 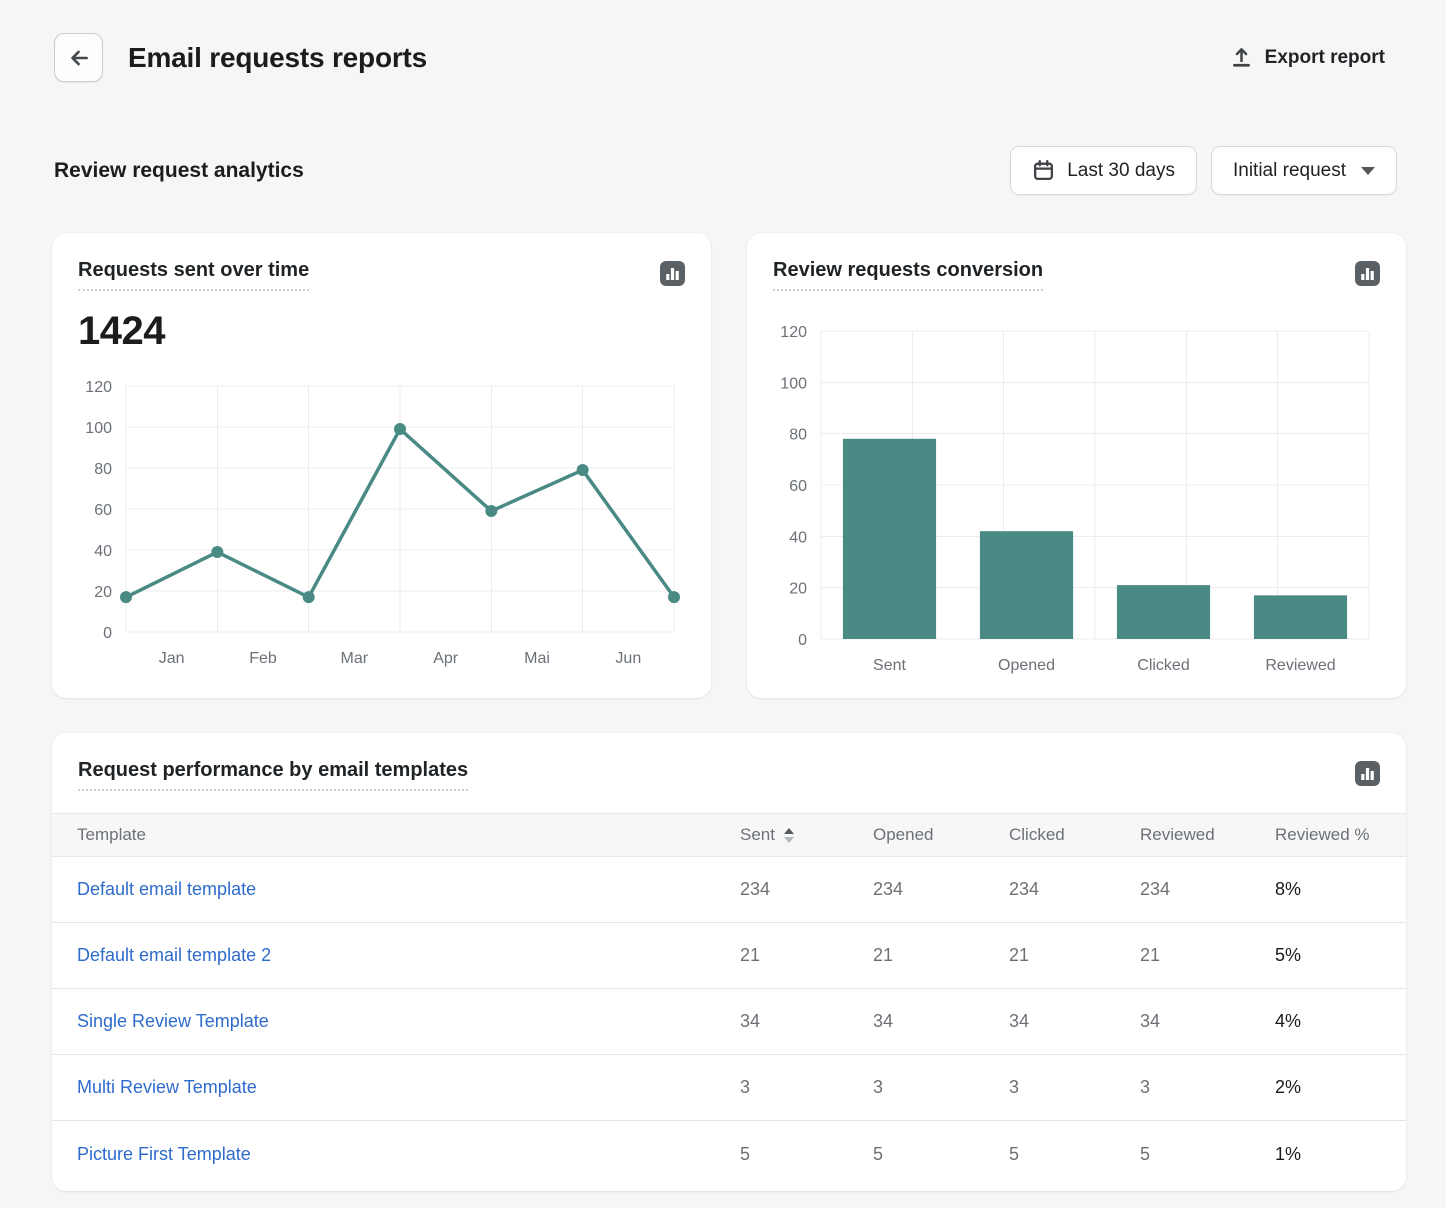 What do you see at coordinates (723, 41) in the screenshot?
I see `top-bar: Email requests reports Export report` at bounding box center [723, 41].